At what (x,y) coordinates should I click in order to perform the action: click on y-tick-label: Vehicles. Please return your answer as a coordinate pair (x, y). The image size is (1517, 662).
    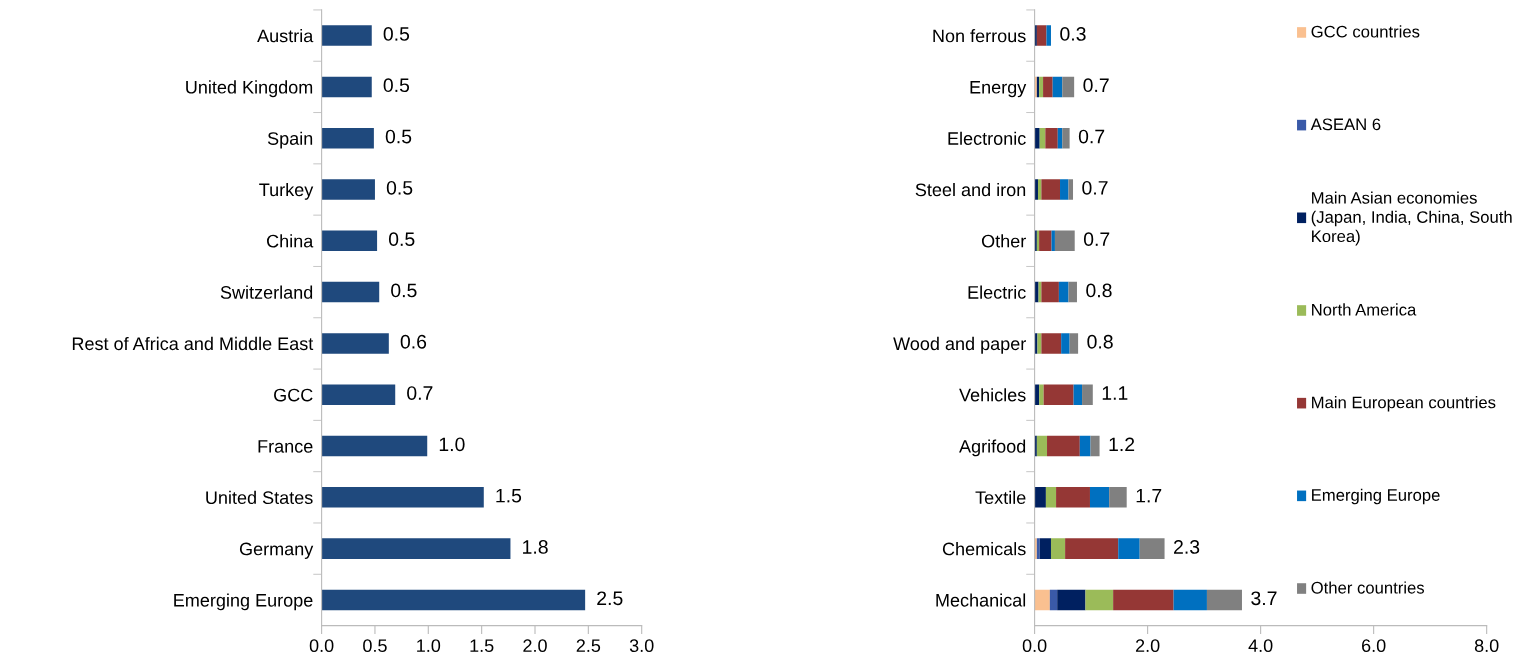
    Looking at the image, I should click on (992, 395).